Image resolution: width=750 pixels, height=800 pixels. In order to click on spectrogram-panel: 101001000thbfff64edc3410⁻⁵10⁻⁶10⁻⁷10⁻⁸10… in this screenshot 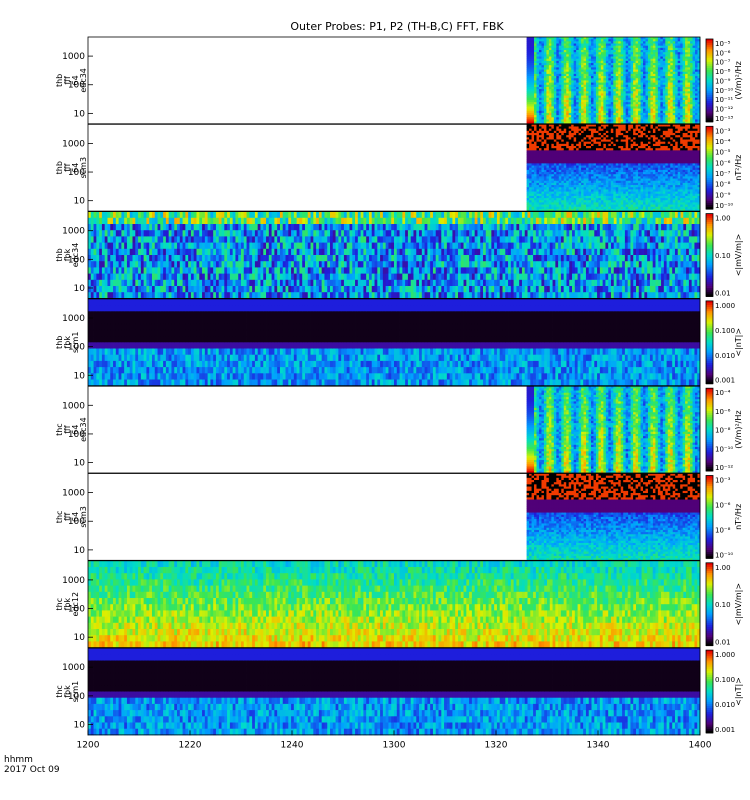, I will do `click(399, 80)`.